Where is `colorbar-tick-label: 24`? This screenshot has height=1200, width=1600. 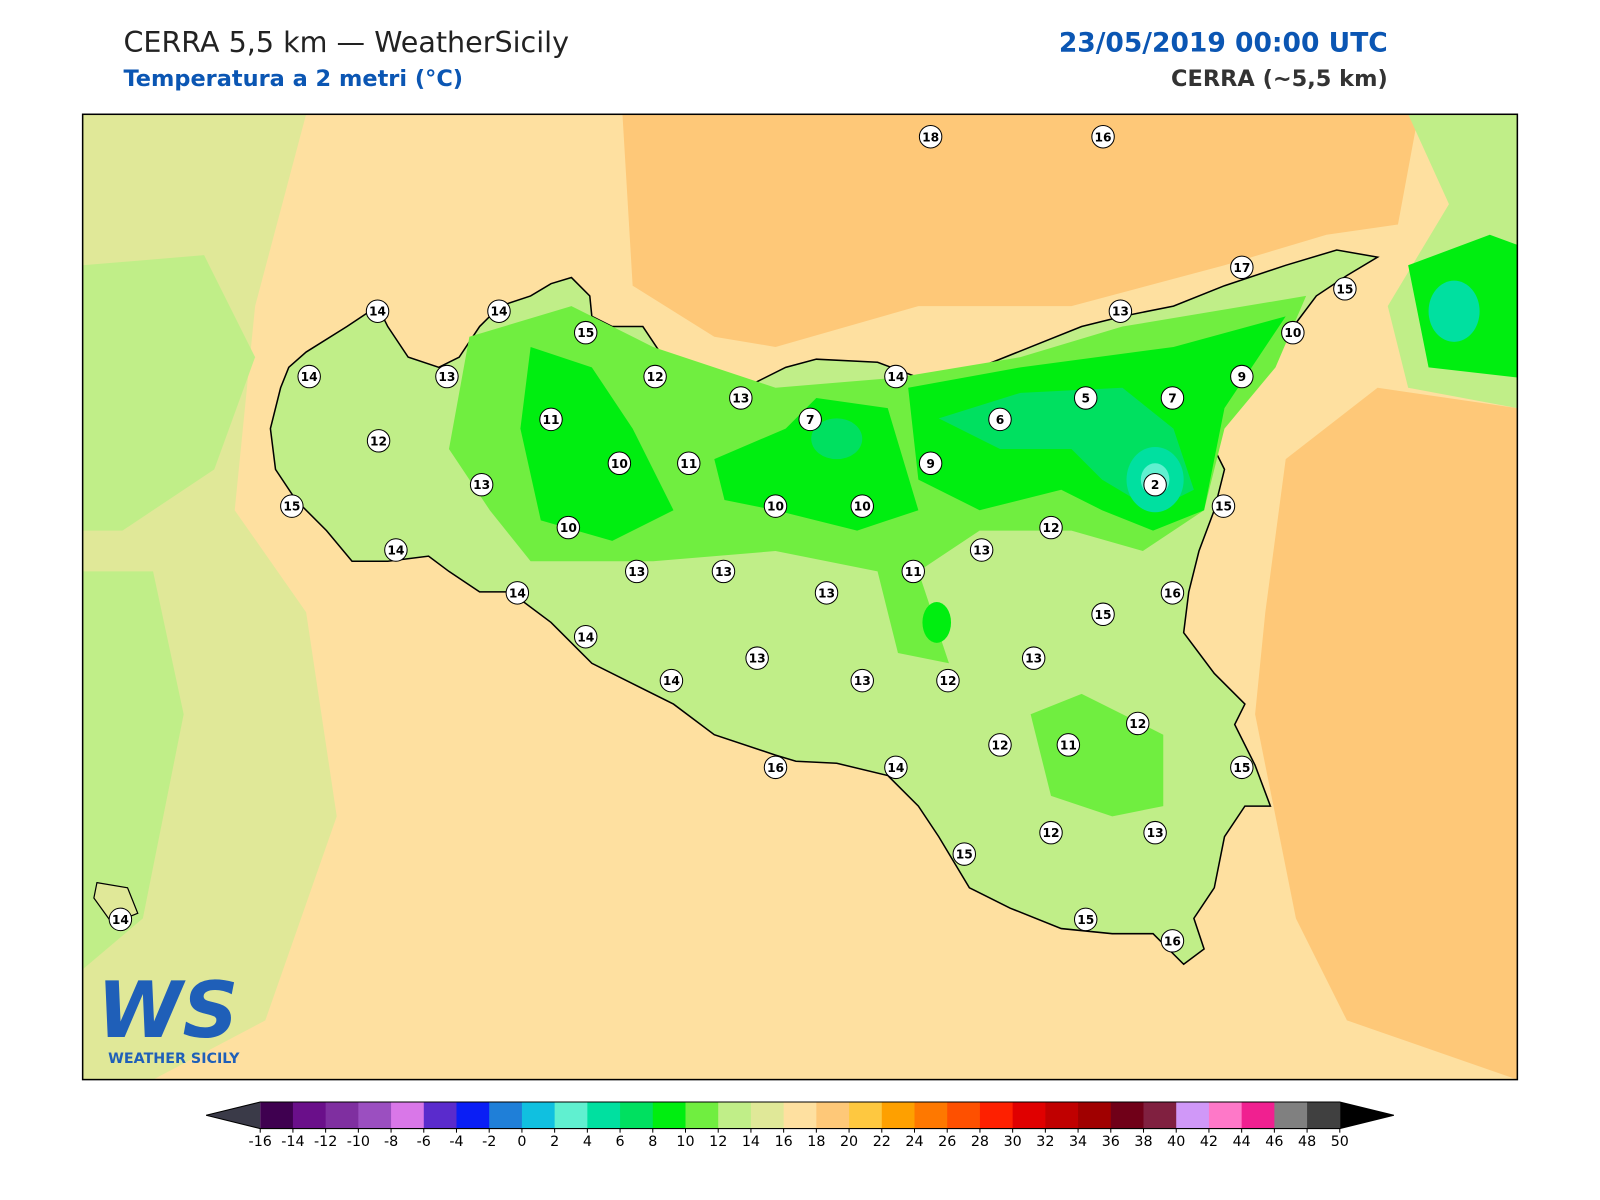
colorbar-tick-label: 24 is located at coordinates (914, 1142).